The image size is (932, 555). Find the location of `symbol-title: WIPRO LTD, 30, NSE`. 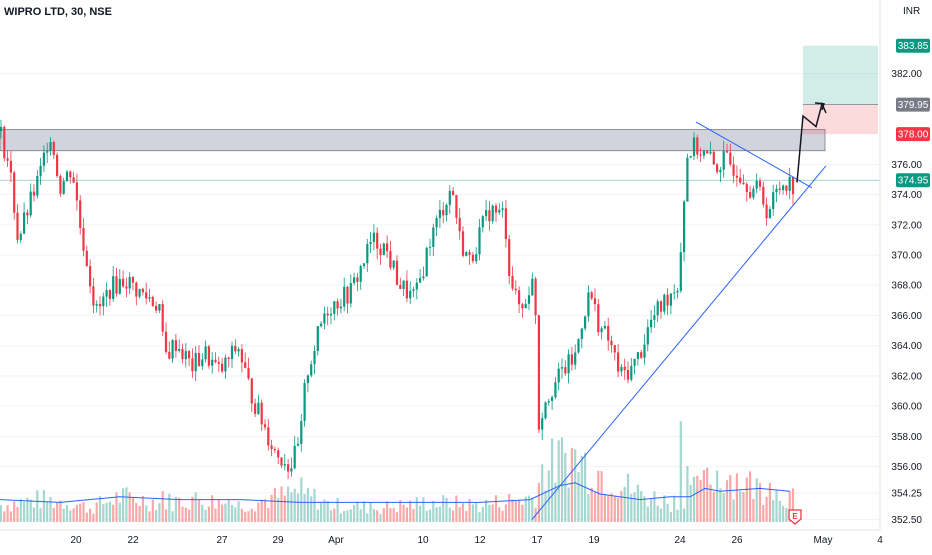

symbol-title: WIPRO LTD, 30, NSE is located at coordinates (58, 12).